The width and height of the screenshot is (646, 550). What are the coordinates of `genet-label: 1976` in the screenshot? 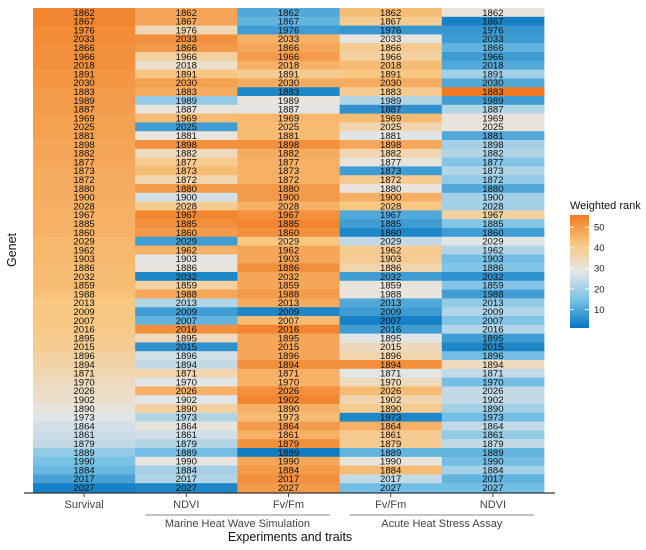 It's located at (492, 30).